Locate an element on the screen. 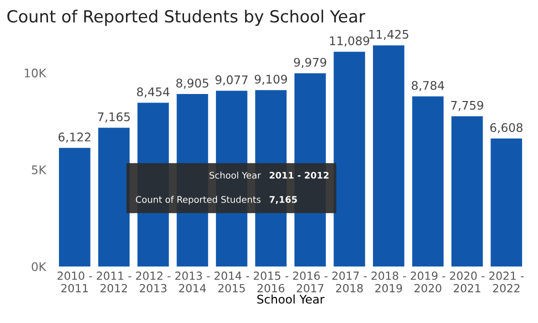  data-label: 7,759 is located at coordinates (467, 105).